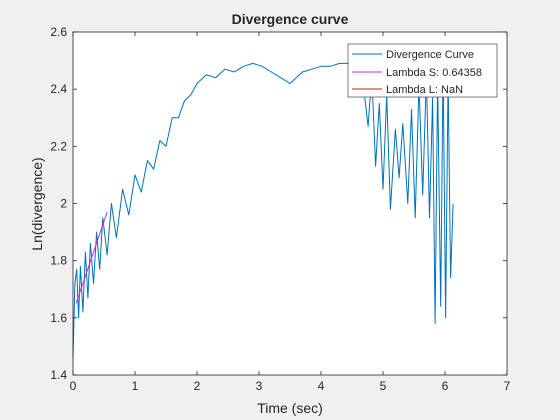 The image size is (560, 420). I want to click on chart-title: Divergence curve, so click(290, 19).